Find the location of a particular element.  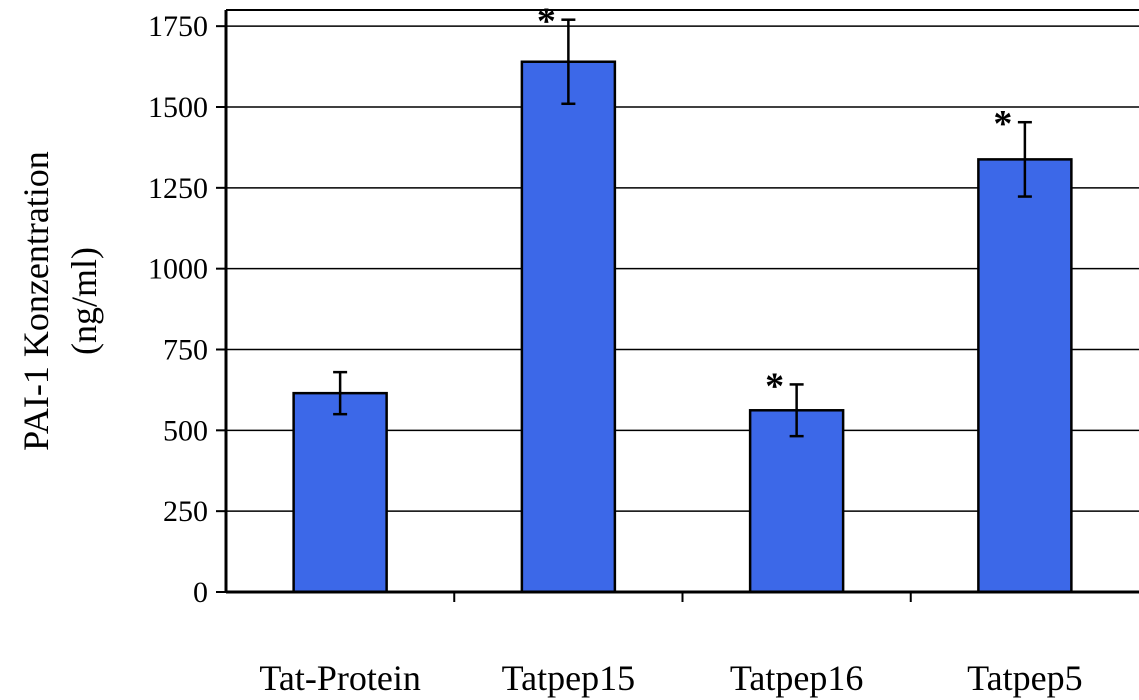

x-category-label: Tatpep15 is located at coordinates (568, 678).